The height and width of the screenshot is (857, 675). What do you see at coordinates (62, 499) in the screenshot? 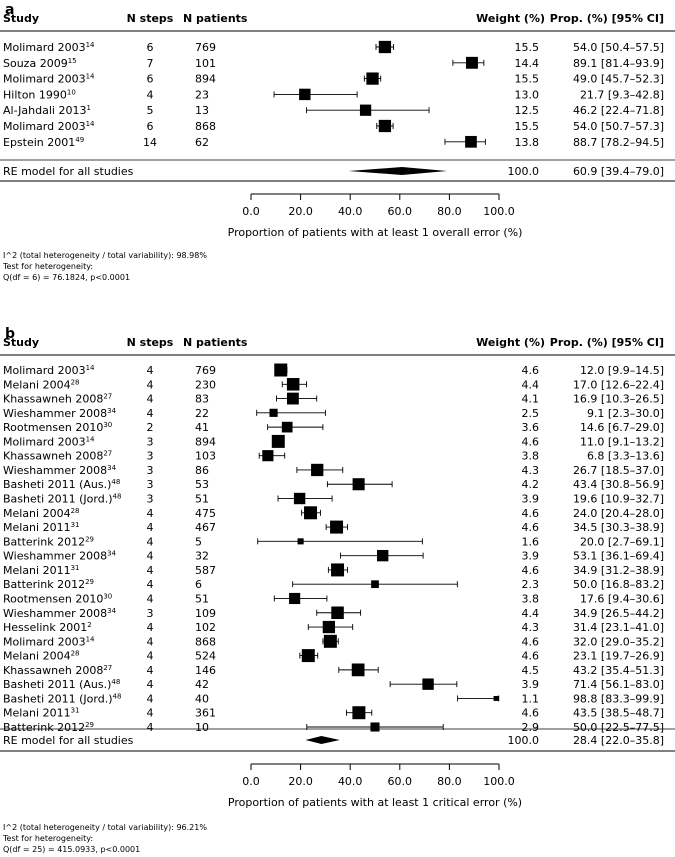
I see `study-name: Basheti 2011 (Jord.)48` at bounding box center [62, 499].